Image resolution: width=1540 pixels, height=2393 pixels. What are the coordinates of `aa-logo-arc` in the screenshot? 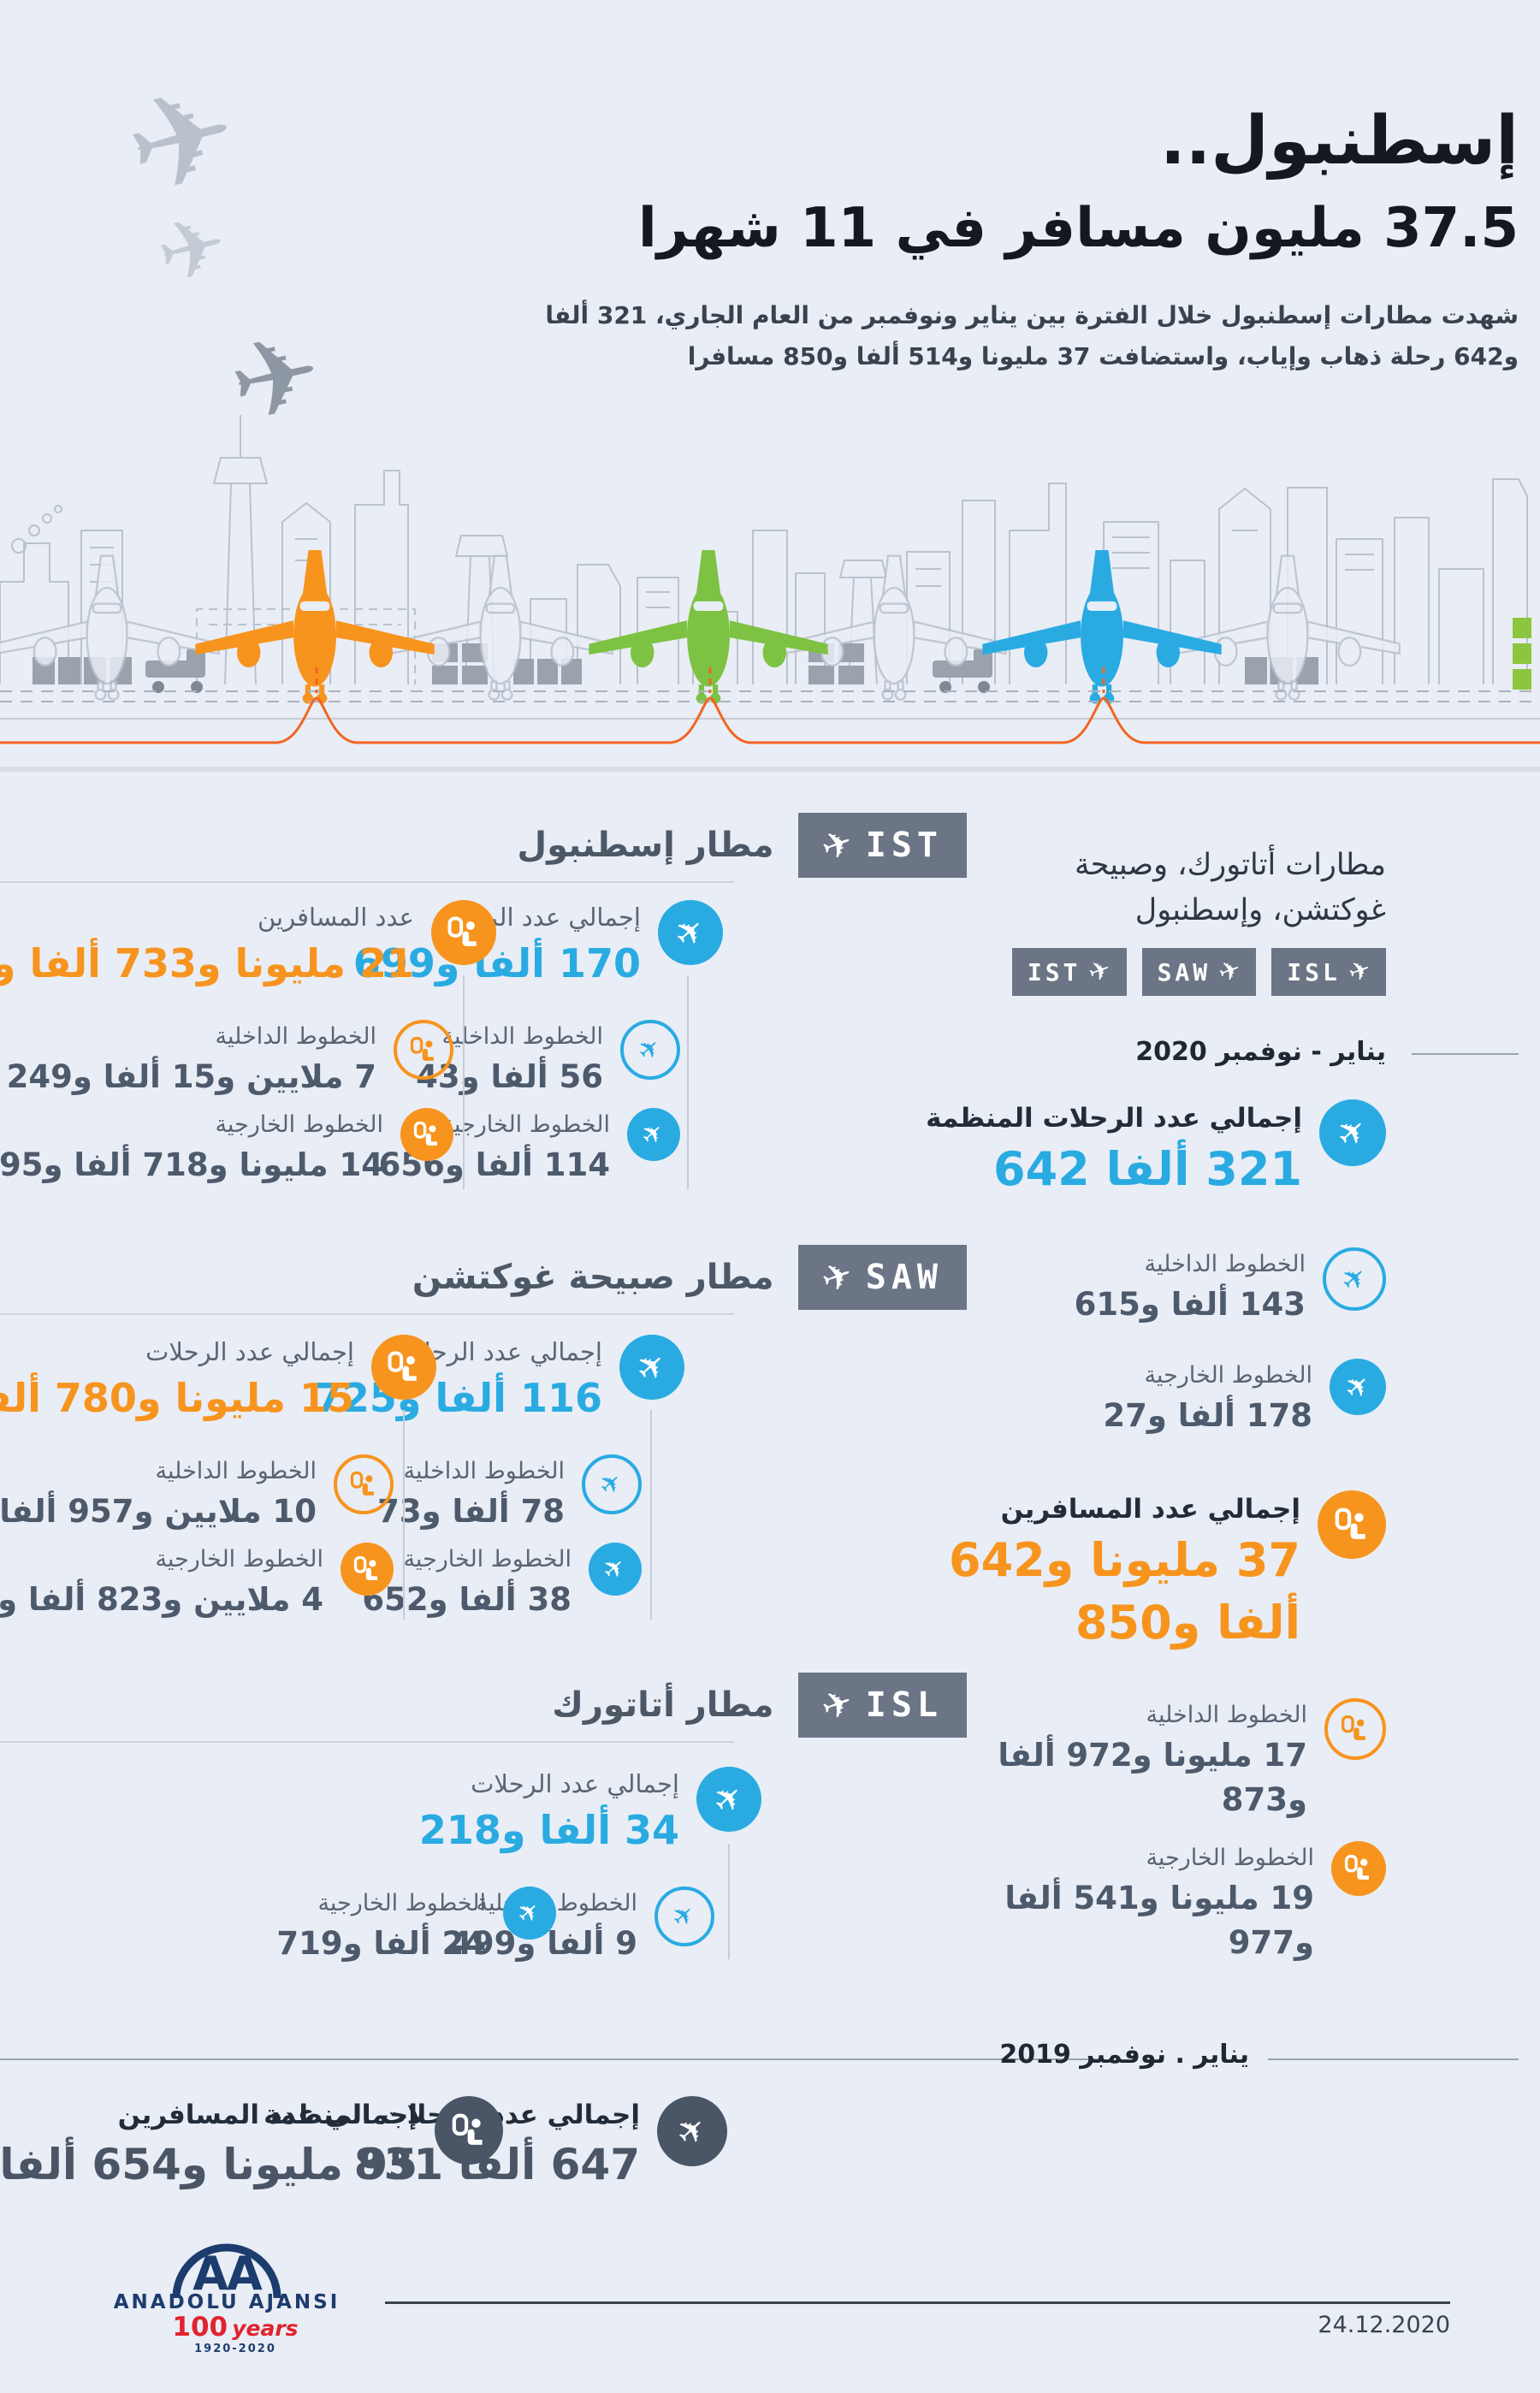 It's located at (226, 2271).